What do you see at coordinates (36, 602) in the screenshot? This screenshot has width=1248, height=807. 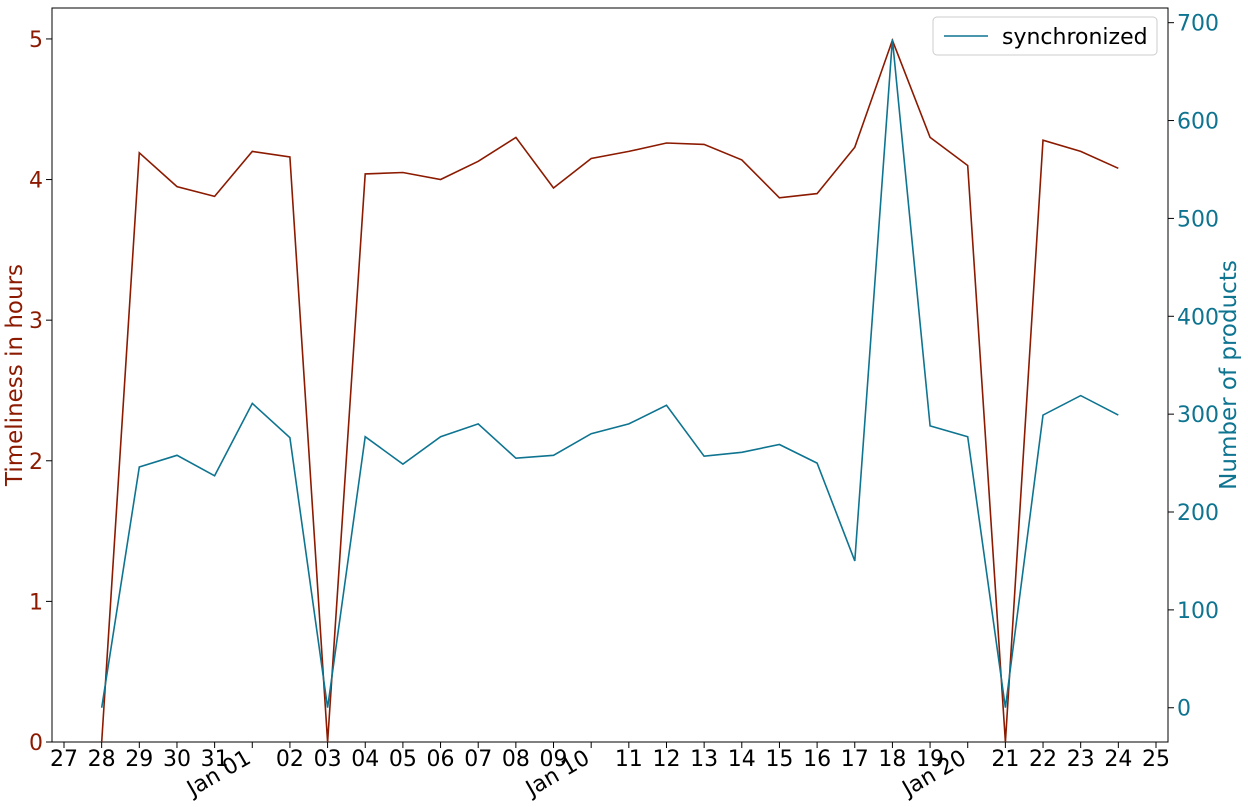 I see `left-tick-label: 1` at bounding box center [36, 602].